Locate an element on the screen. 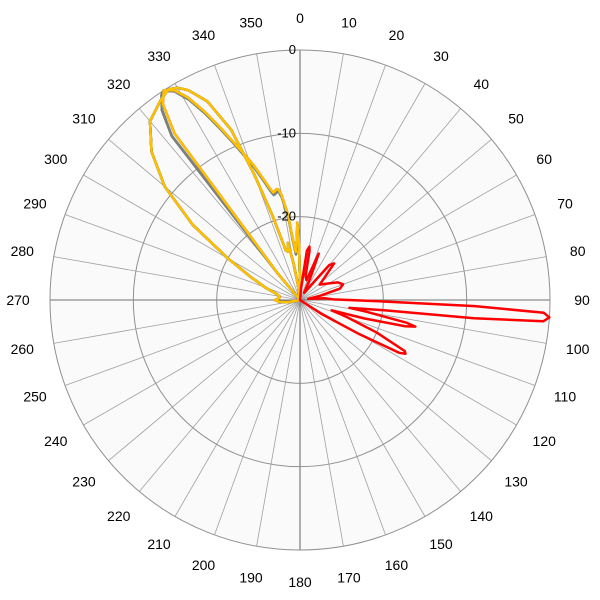  angle-tick-label: 220 is located at coordinates (119, 516).